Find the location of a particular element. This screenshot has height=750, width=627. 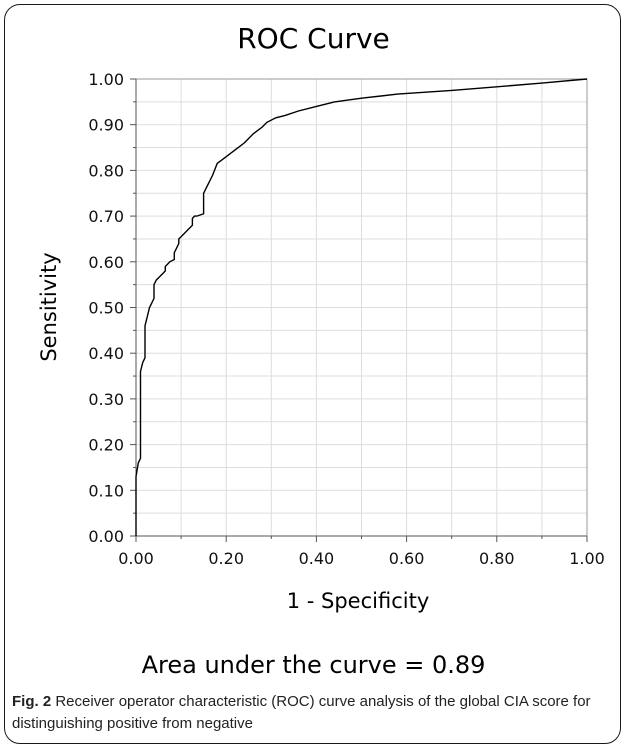

y-tick-label: 0.60 is located at coordinates (106, 262).